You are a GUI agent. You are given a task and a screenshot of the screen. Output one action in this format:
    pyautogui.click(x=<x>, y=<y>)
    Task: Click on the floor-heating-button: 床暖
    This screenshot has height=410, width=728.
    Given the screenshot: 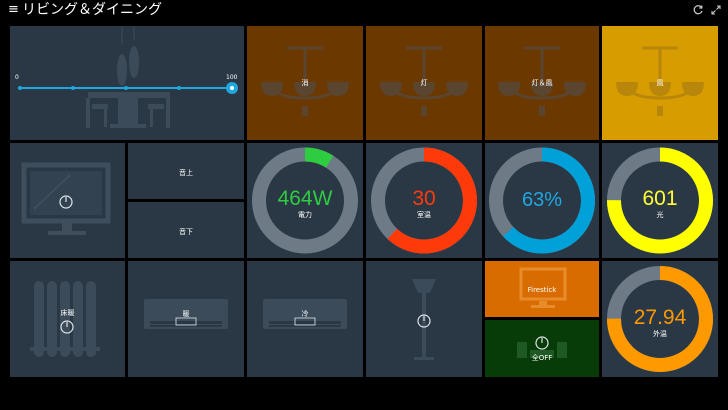 What is the action you would take?
    pyautogui.click(x=67, y=319)
    